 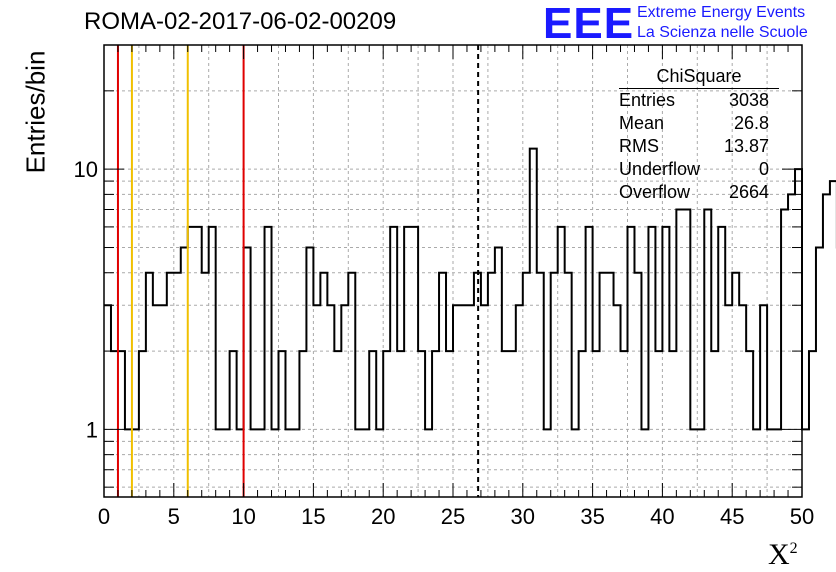 I want to click on stats-row: Mean 26.8, so click(x=695, y=123).